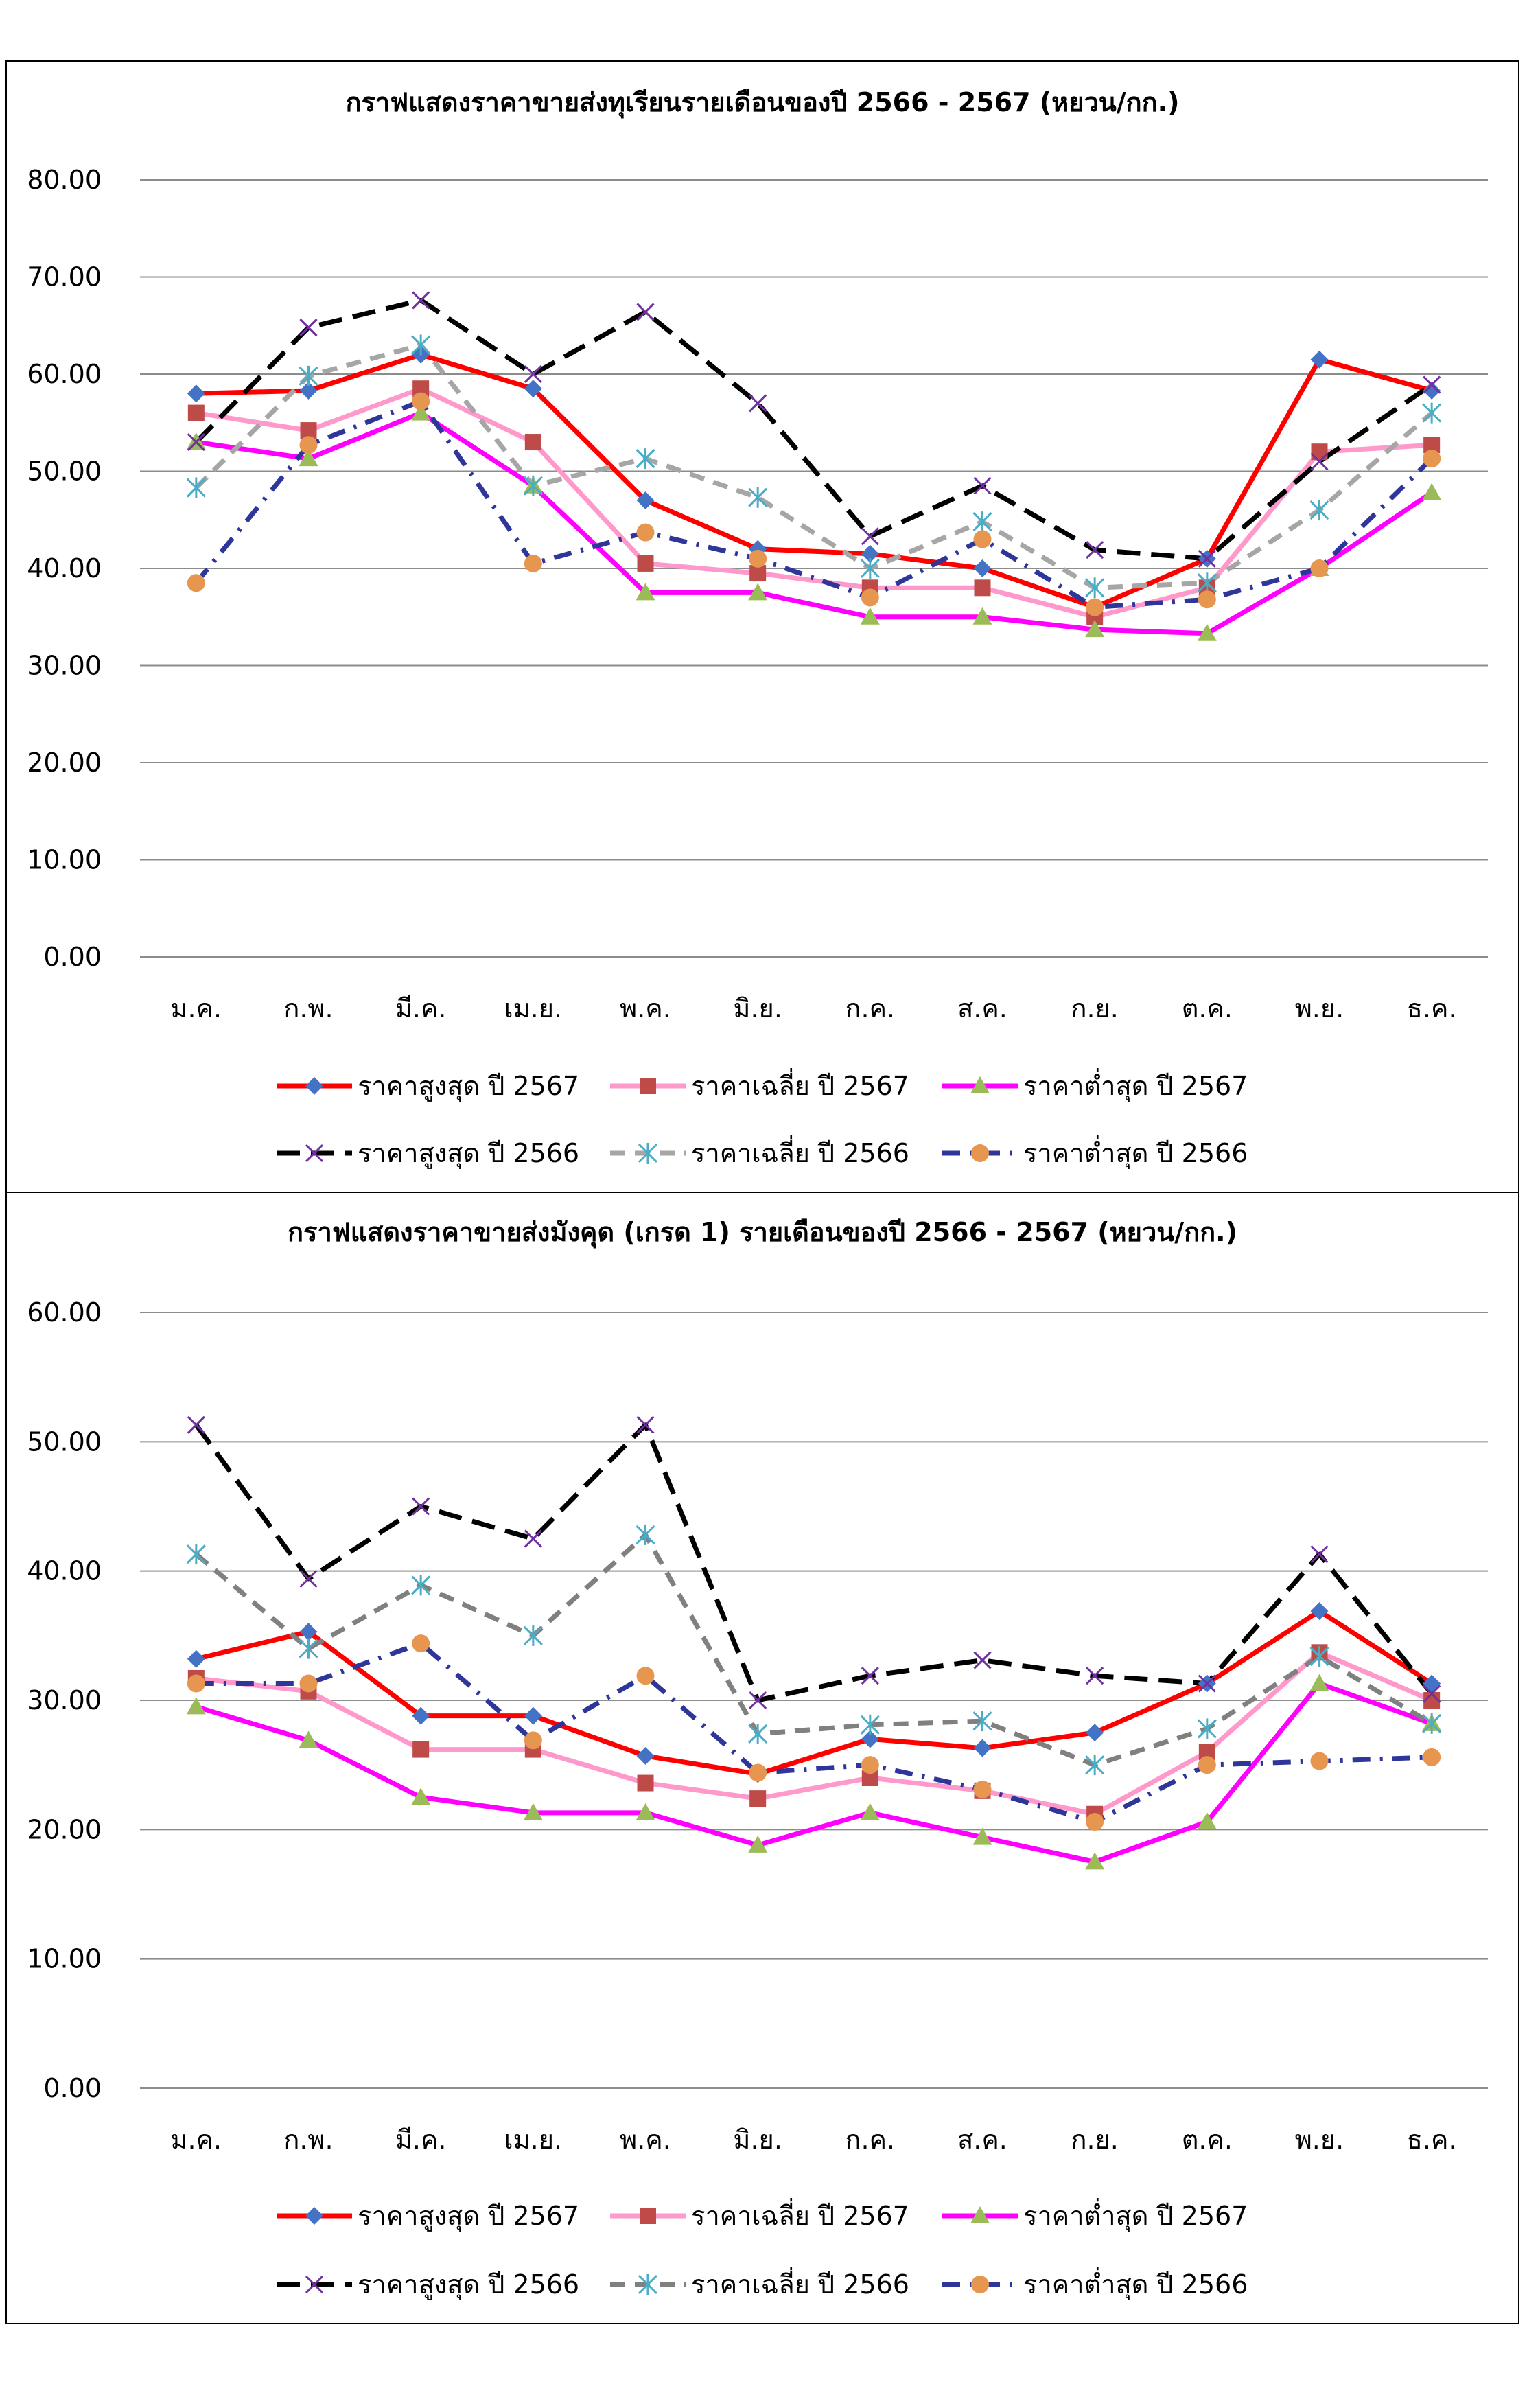  What do you see at coordinates (64, 568) in the screenshot?
I see `y-tick-label: 40.00` at bounding box center [64, 568].